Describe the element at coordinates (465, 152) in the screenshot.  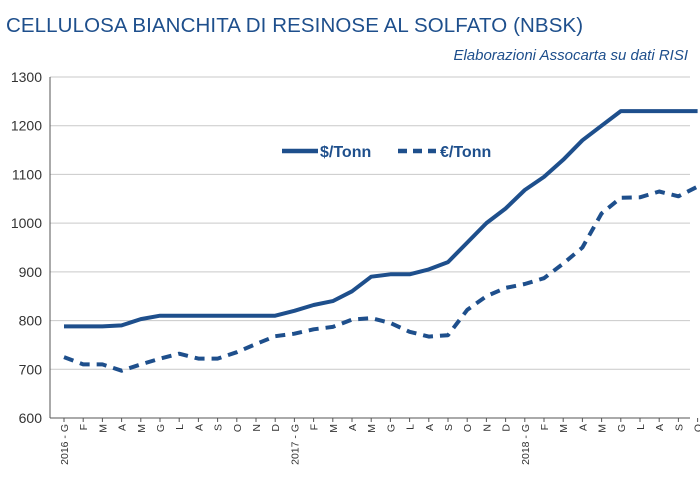
I see `legend-label-eur: €/Tonn` at that location.